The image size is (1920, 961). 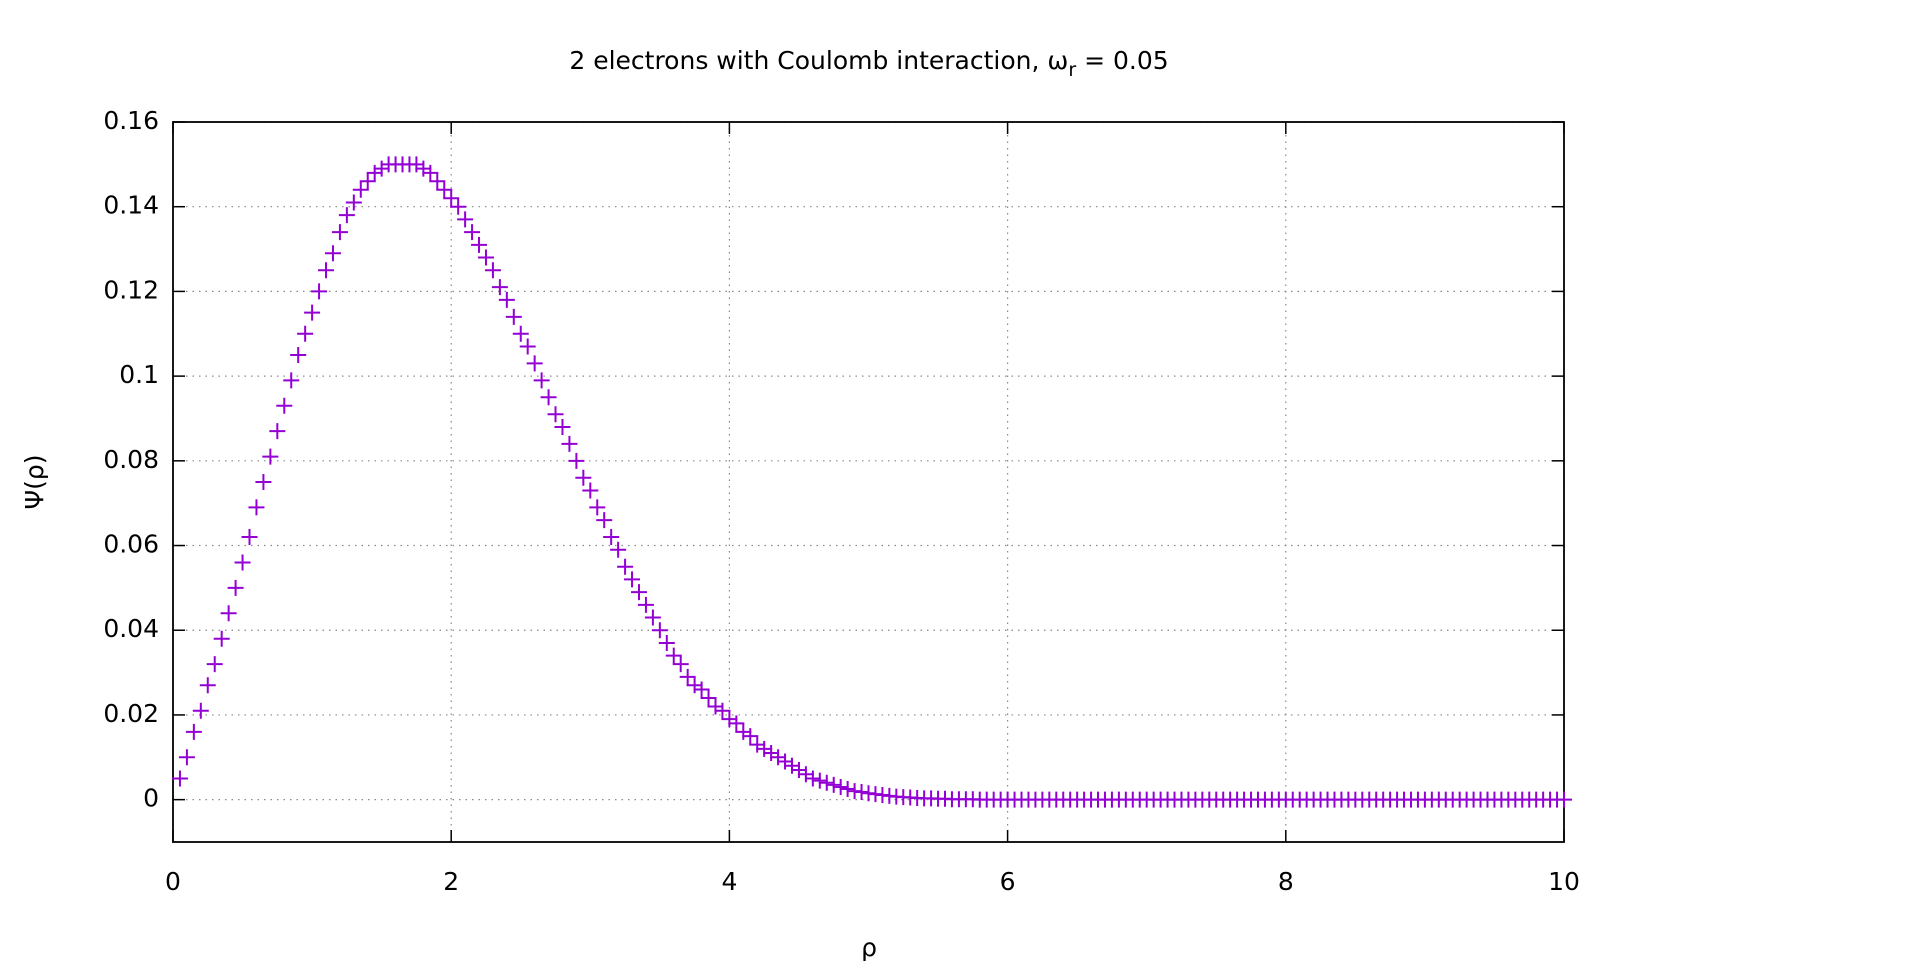 What do you see at coordinates (1072, 70) in the screenshot?
I see `title-subscript: r` at bounding box center [1072, 70].